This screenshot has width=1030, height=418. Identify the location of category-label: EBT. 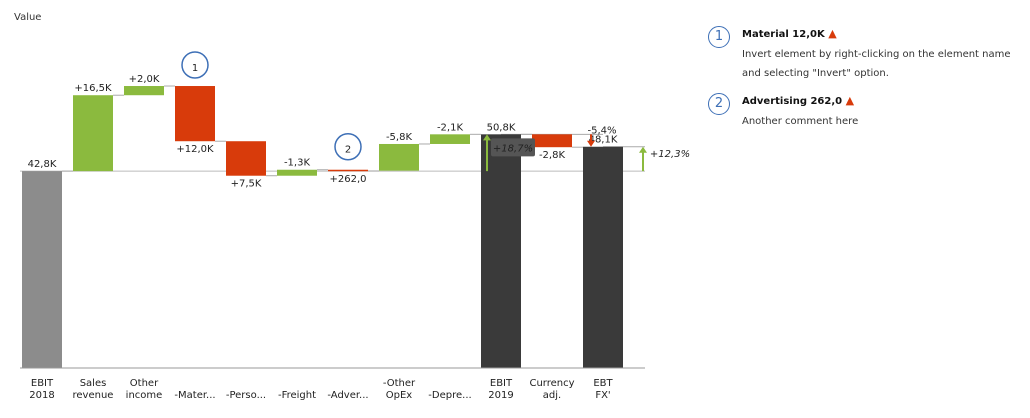
(603, 383).